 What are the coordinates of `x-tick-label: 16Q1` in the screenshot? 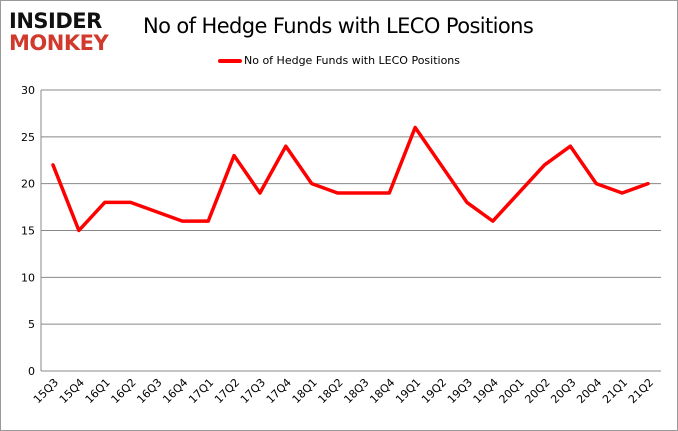 It's located at (98, 391).